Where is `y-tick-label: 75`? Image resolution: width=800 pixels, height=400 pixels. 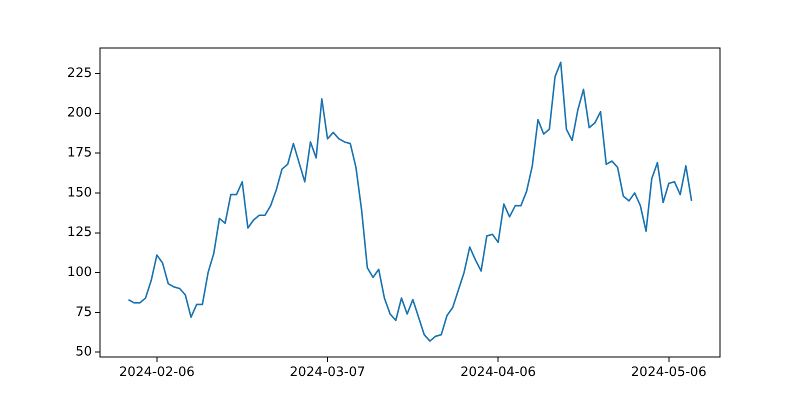
y-tick-label: 75 is located at coordinates (83, 312).